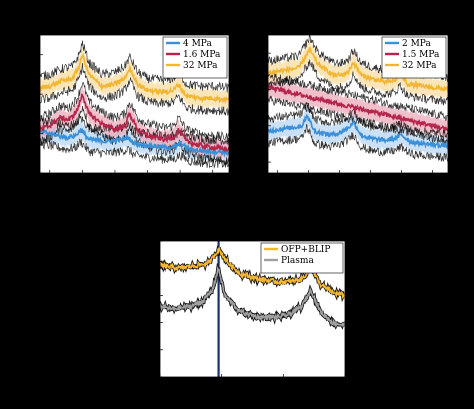  I want to click on legend-label: 4 MPa, so click(197, 44).